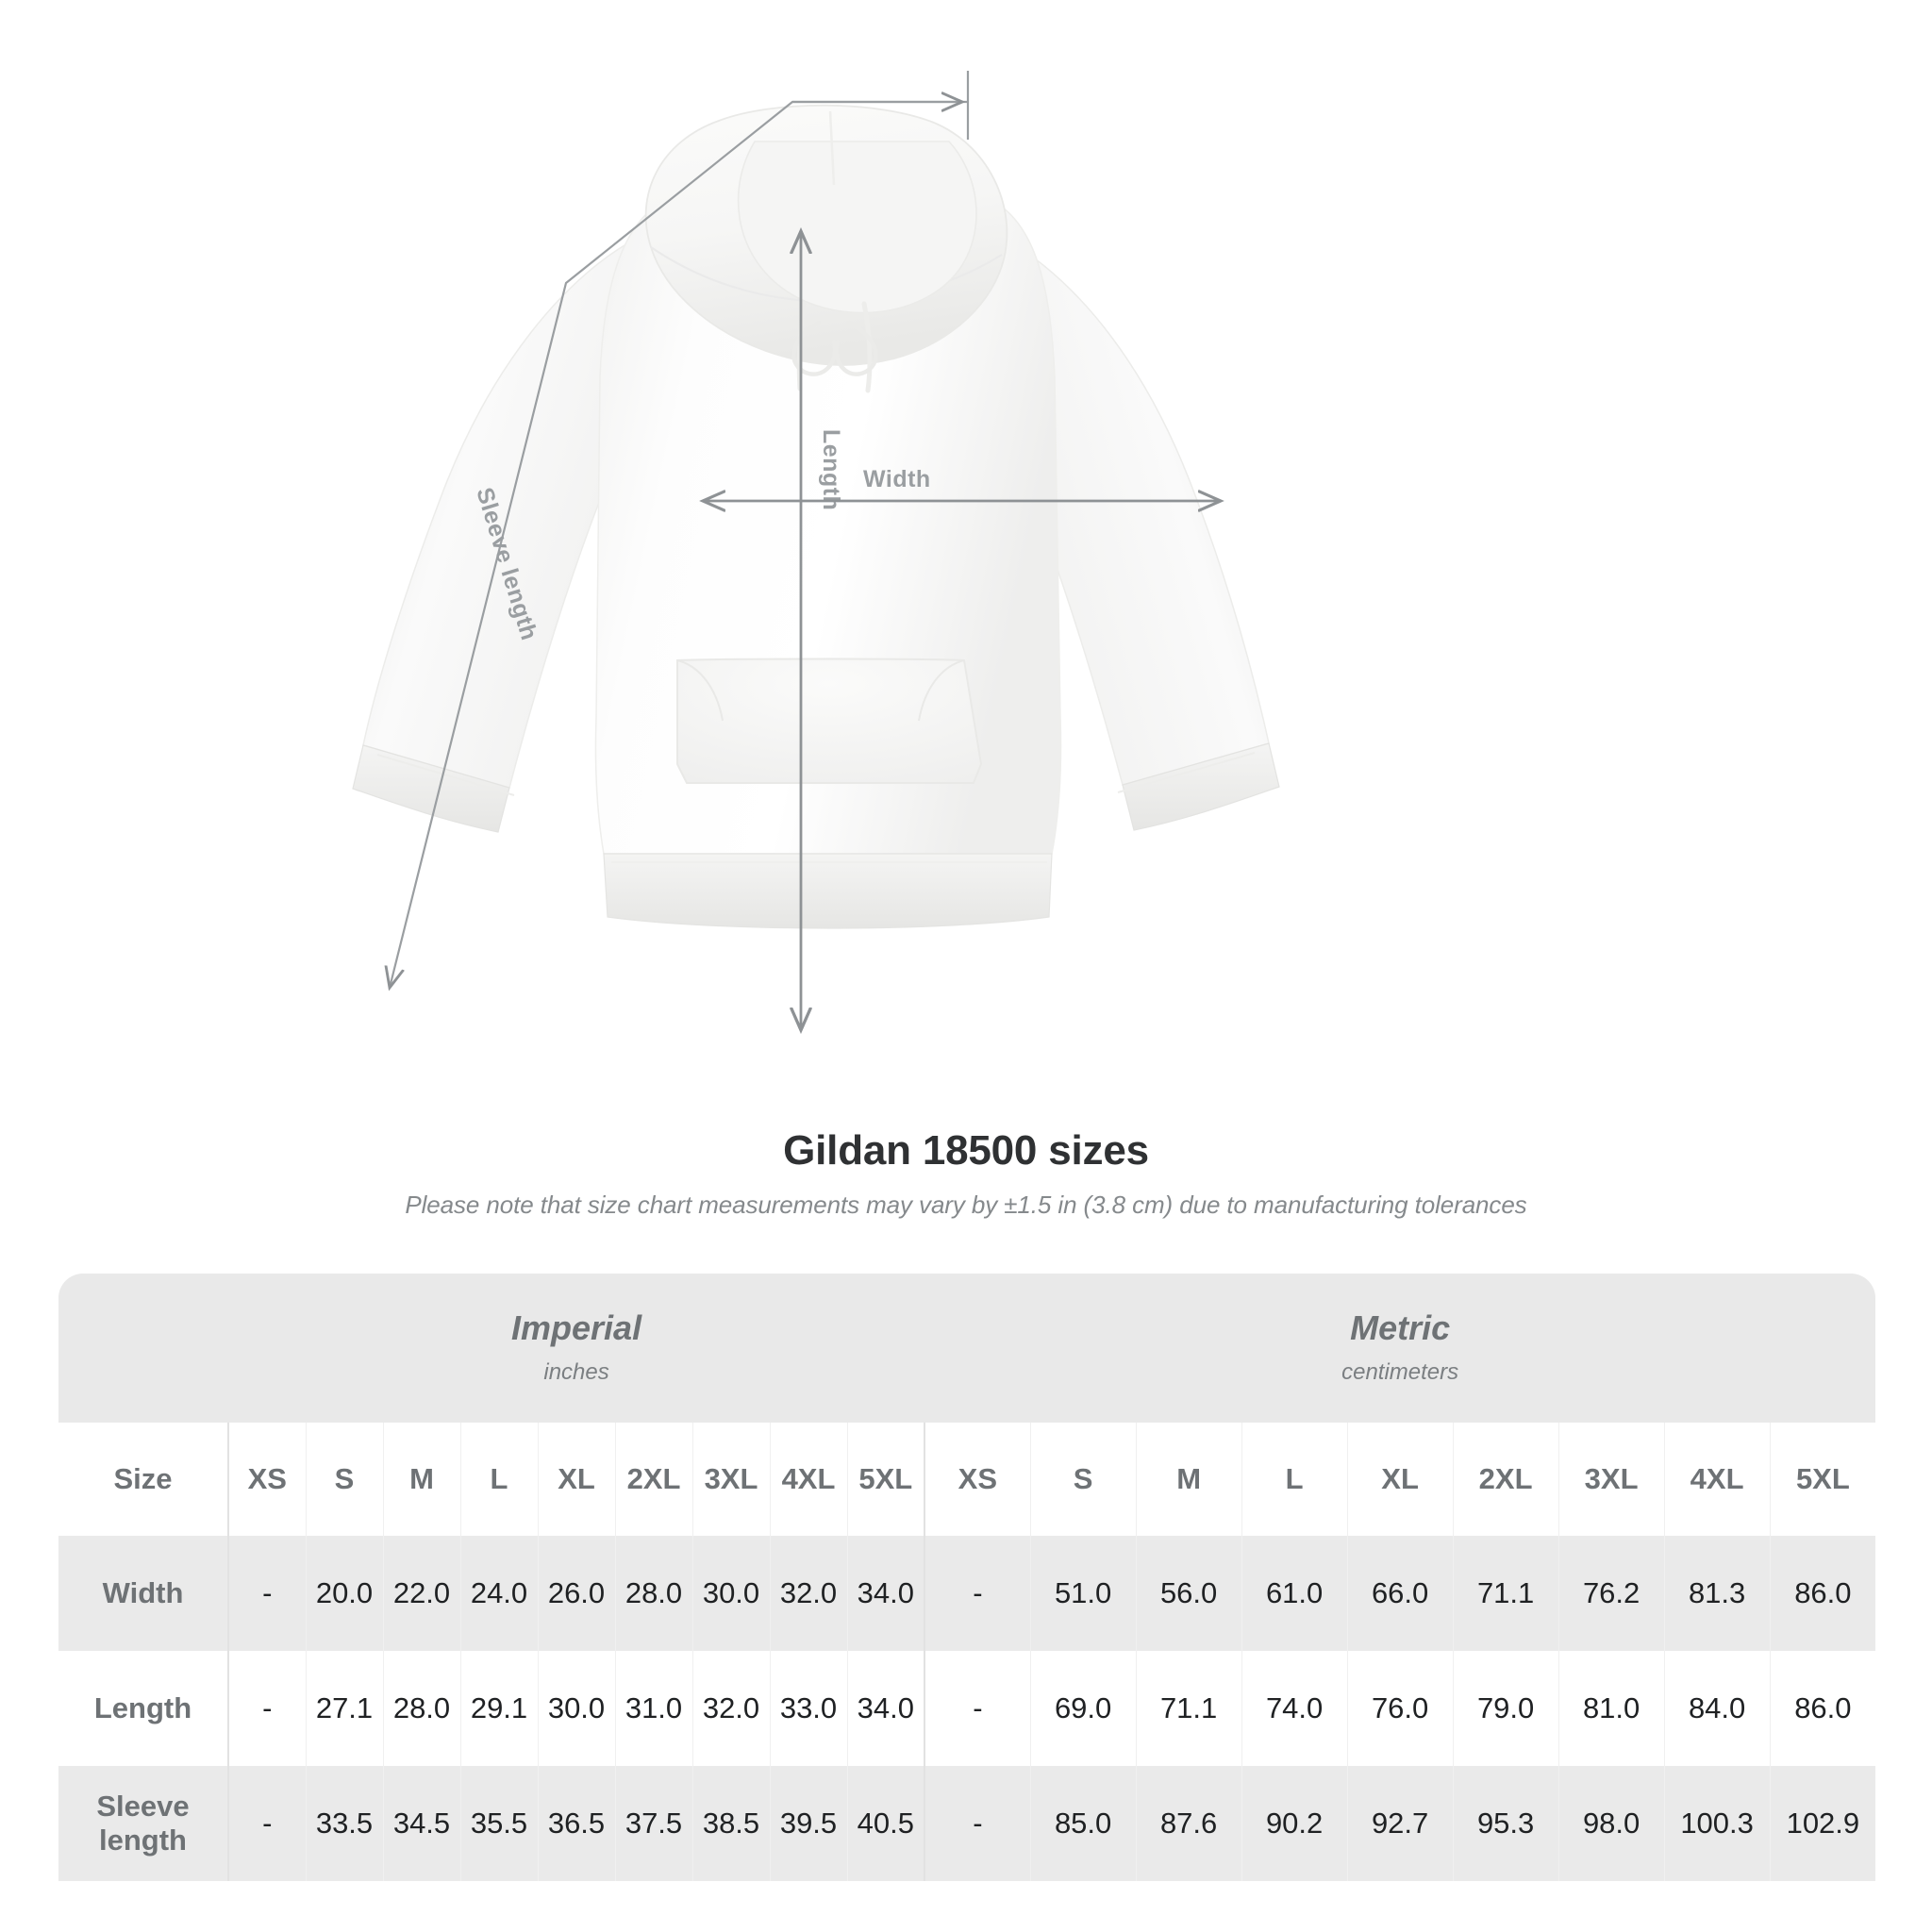 The image size is (1932, 1932). What do you see at coordinates (1822, 1594) in the screenshot?
I see `cell-width-metric-5xl: 86.0` at bounding box center [1822, 1594].